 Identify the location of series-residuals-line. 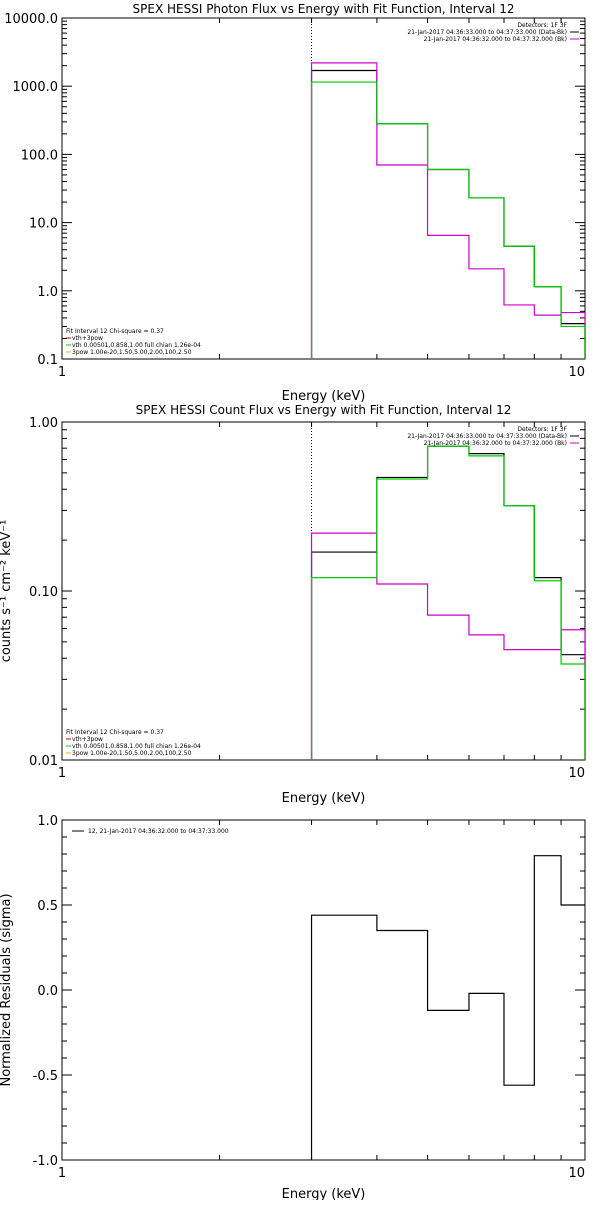
(447, 1007).